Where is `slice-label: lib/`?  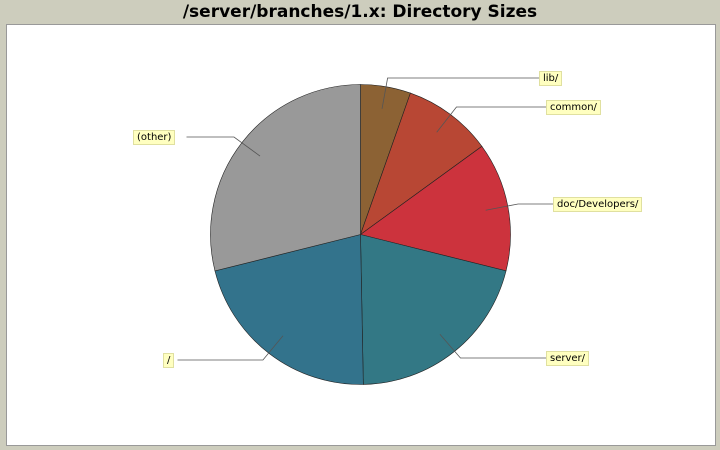
slice-label: lib/ is located at coordinates (551, 78).